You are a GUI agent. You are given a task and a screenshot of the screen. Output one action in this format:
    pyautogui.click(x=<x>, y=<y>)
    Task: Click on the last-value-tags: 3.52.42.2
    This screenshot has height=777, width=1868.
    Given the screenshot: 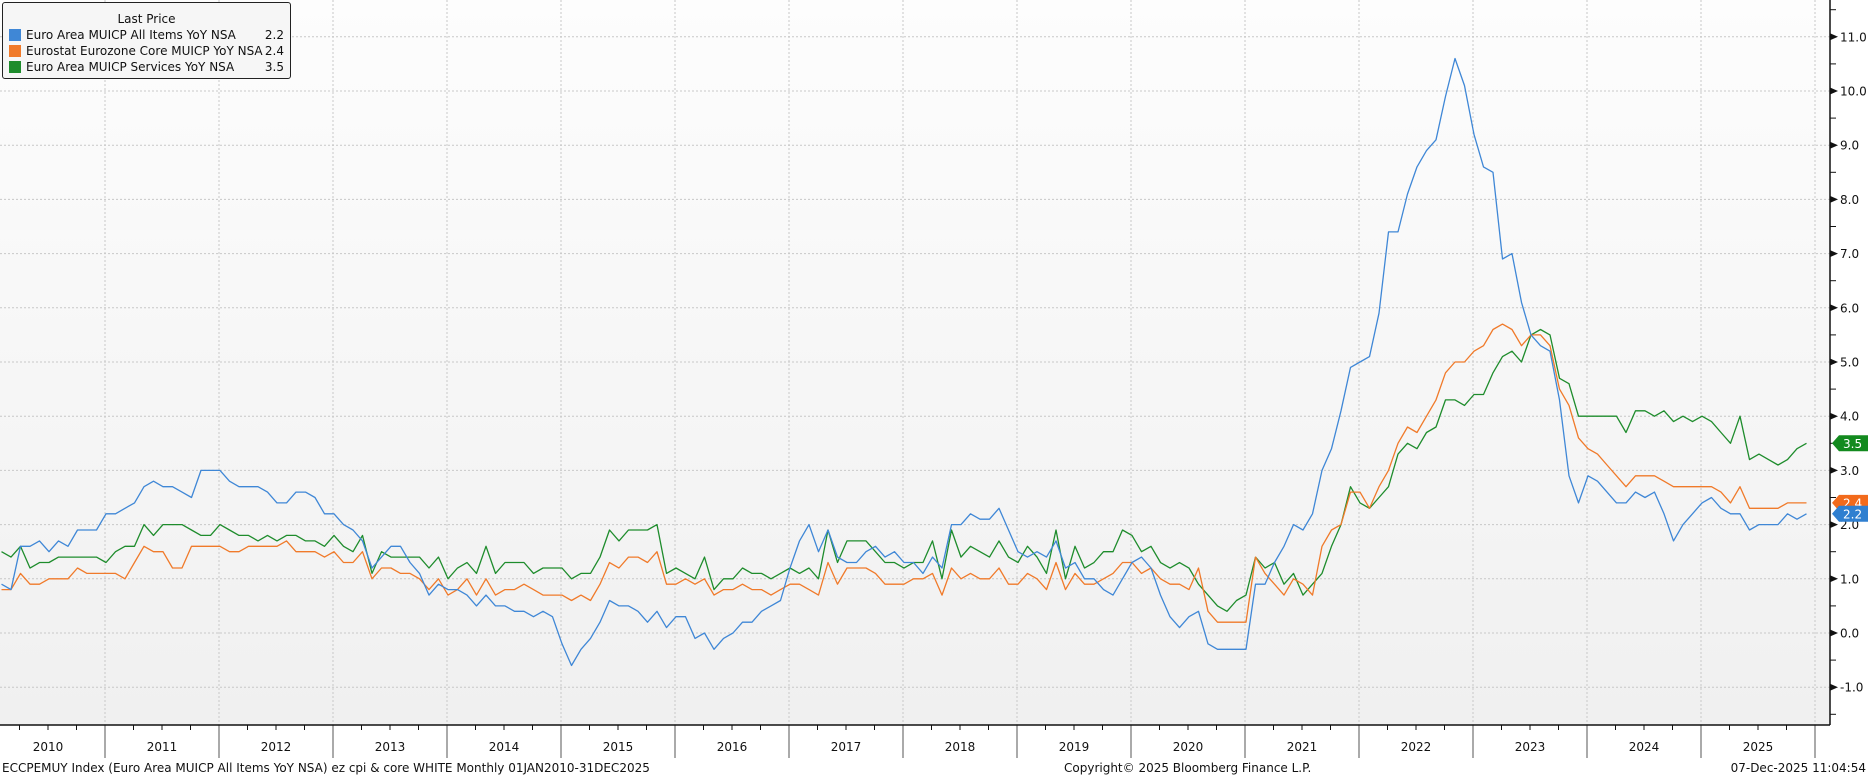 What is the action you would take?
    pyautogui.click(x=1850, y=478)
    